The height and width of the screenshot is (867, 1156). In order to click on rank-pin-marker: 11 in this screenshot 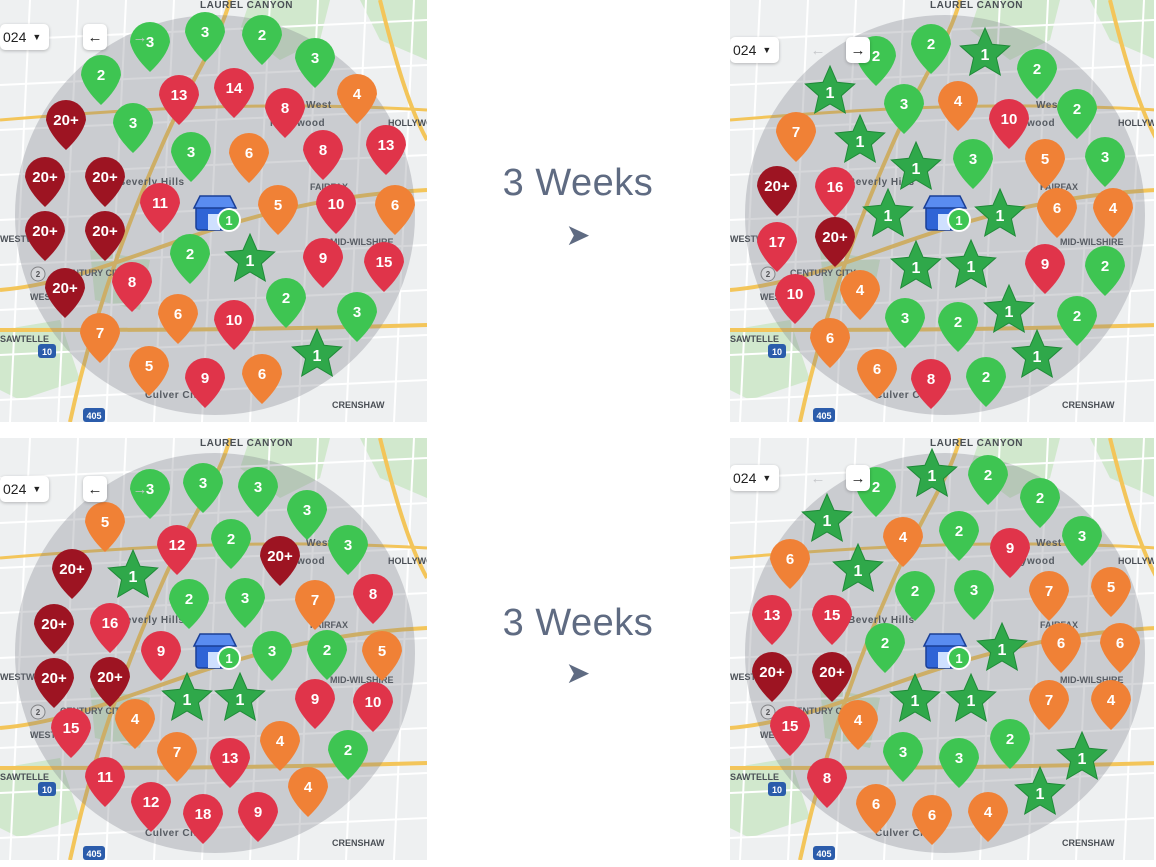, I will do `click(105, 782)`.